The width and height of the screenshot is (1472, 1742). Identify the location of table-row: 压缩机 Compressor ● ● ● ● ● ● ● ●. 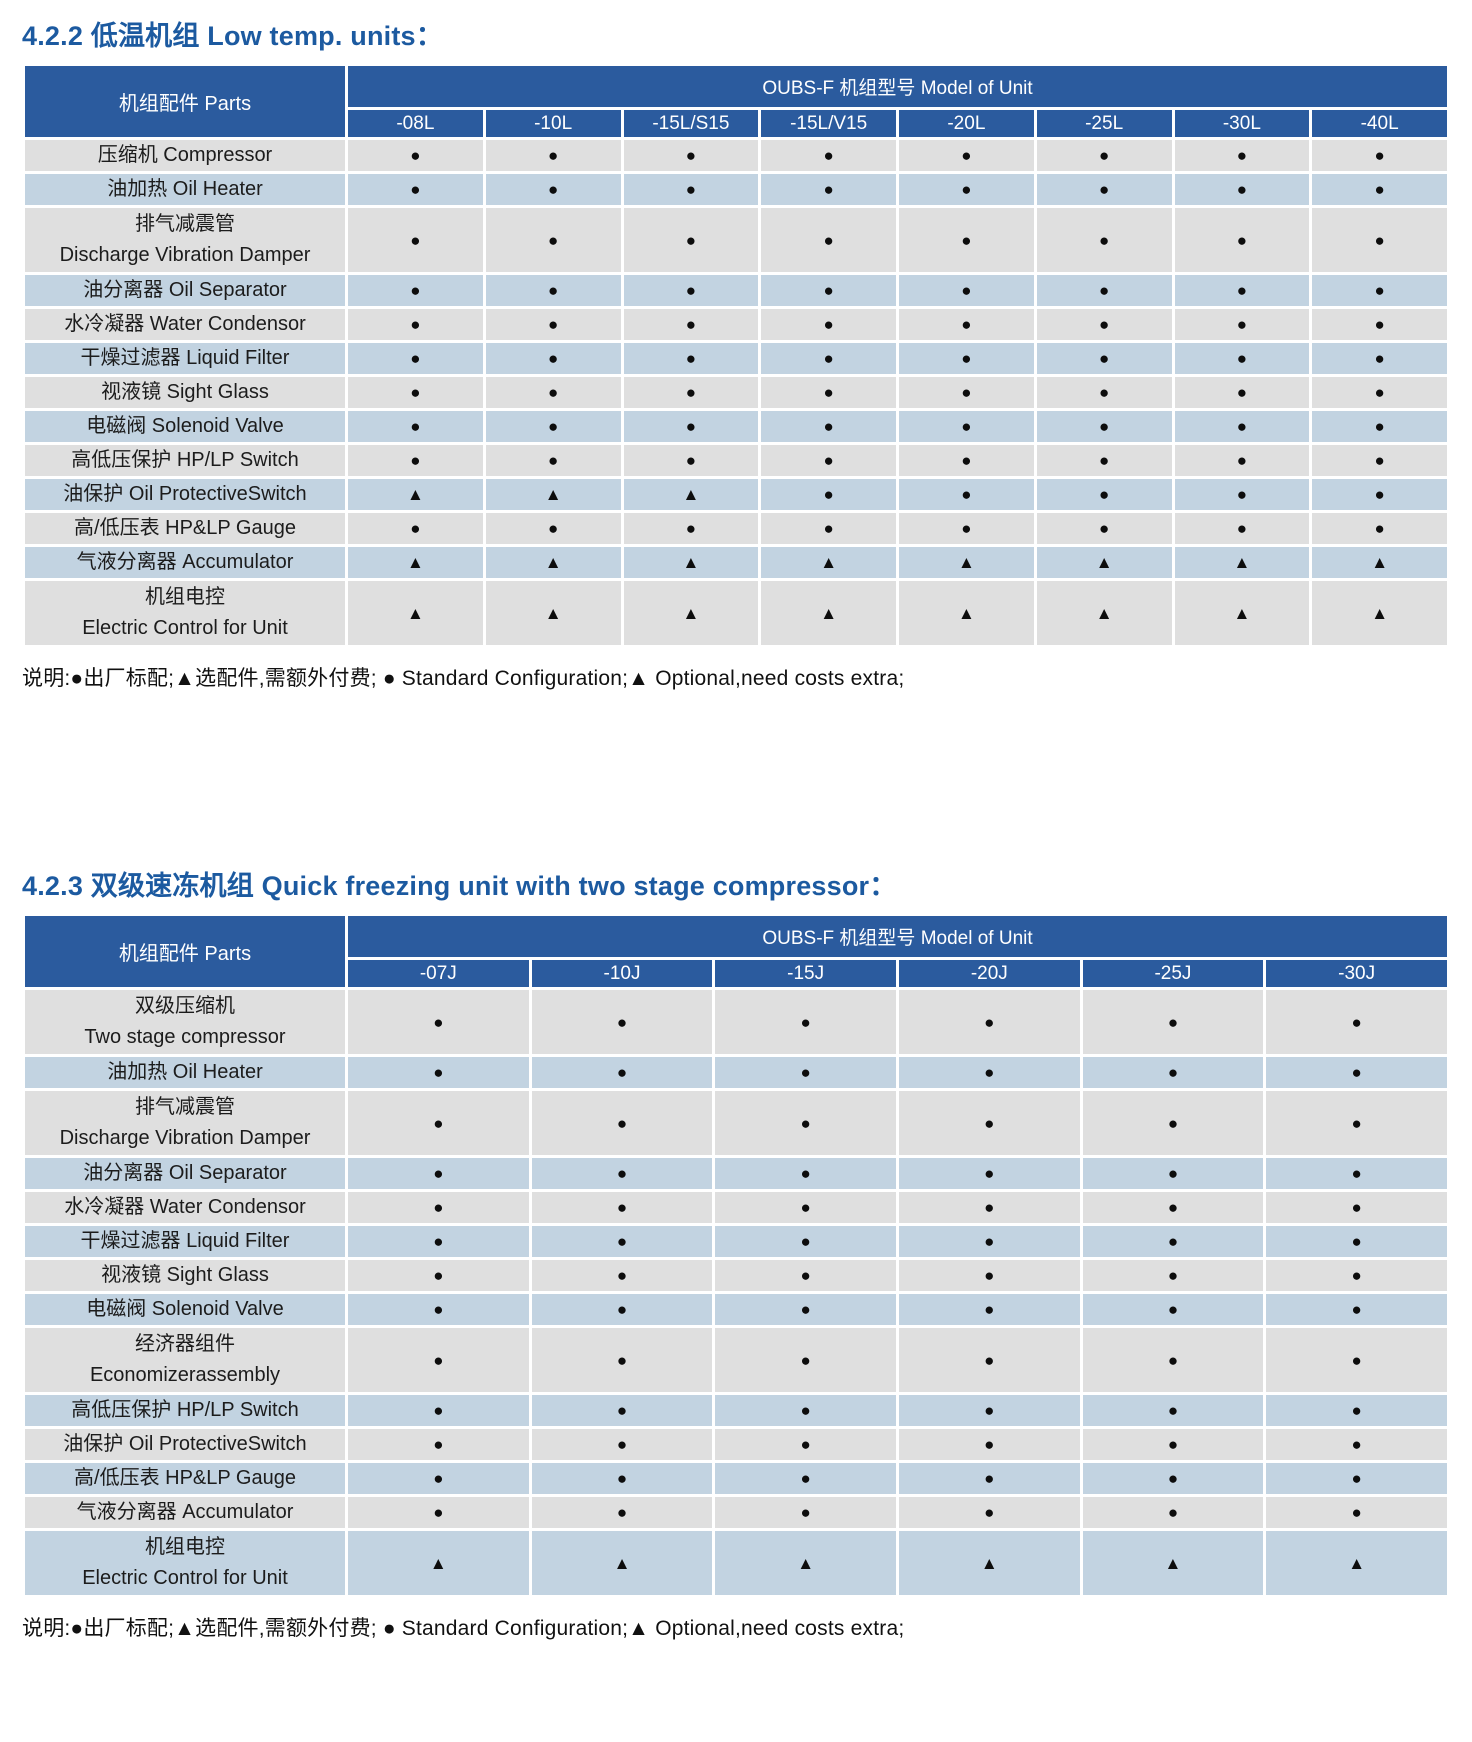
(736, 155).